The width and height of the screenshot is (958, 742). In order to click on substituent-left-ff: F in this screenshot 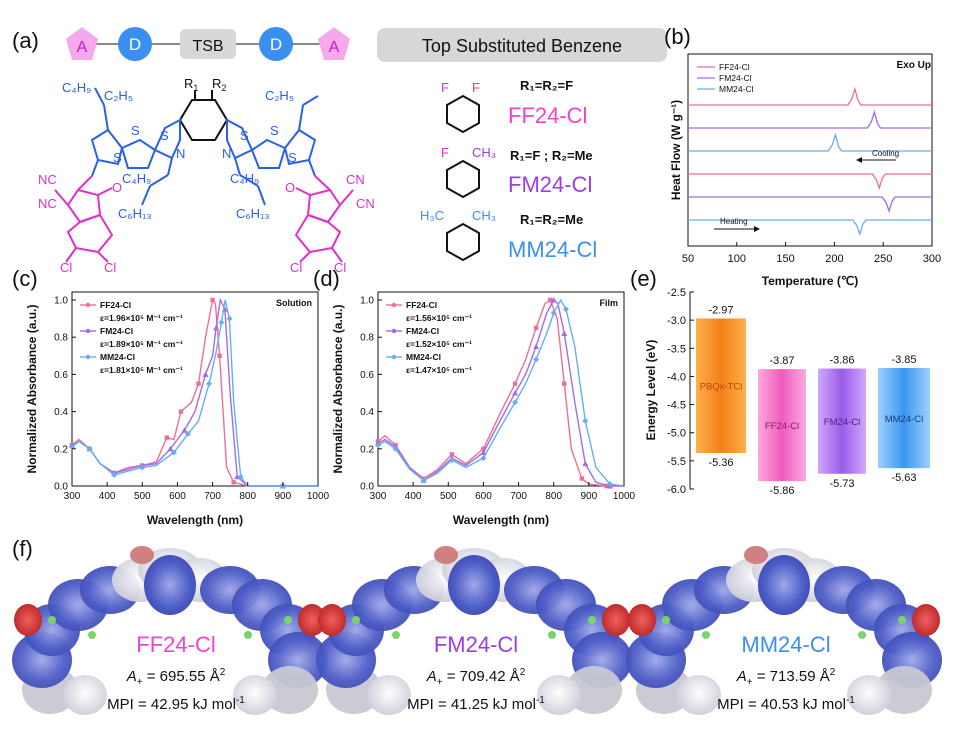, I will do `click(445, 87)`.